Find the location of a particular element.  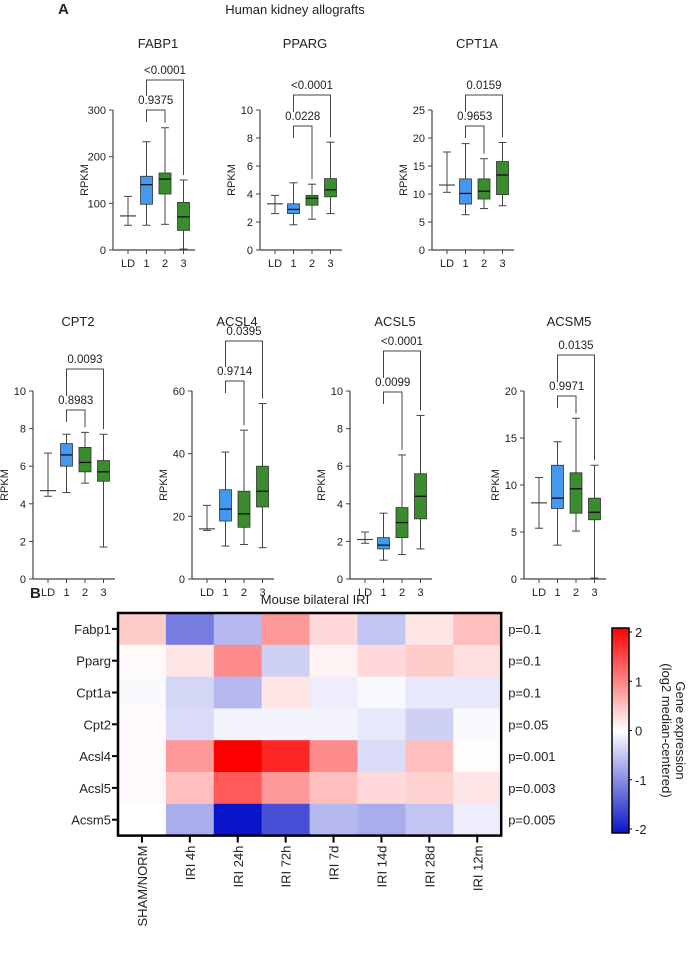

x-tick-label: 1 is located at coordinates (557, 593).